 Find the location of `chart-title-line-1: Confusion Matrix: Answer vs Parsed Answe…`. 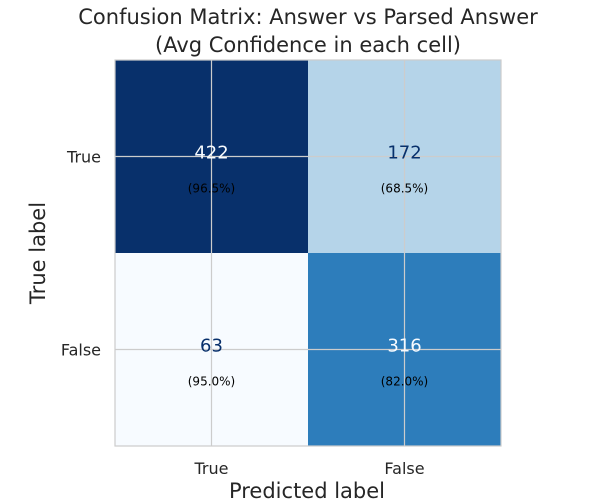

chart-title-line-1: Confusion Matrix: Answer vs Parsed Answe… is located at coordinates (308, 17).